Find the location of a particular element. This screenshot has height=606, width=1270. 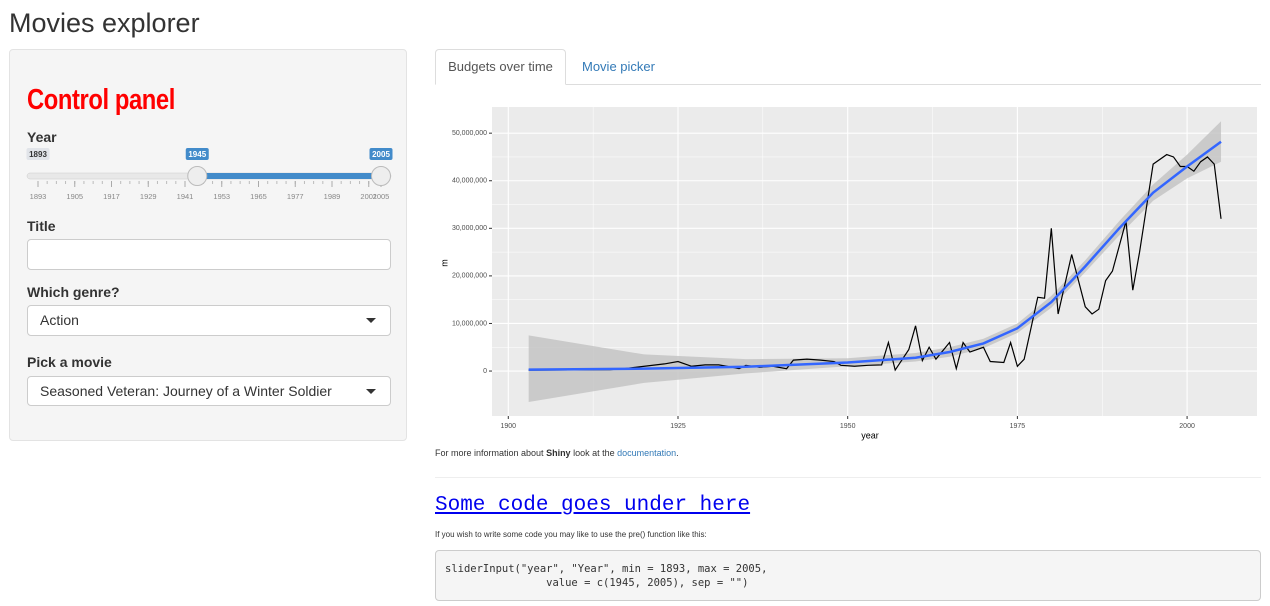

info-text: look at the is located at coordinates (594, 453).